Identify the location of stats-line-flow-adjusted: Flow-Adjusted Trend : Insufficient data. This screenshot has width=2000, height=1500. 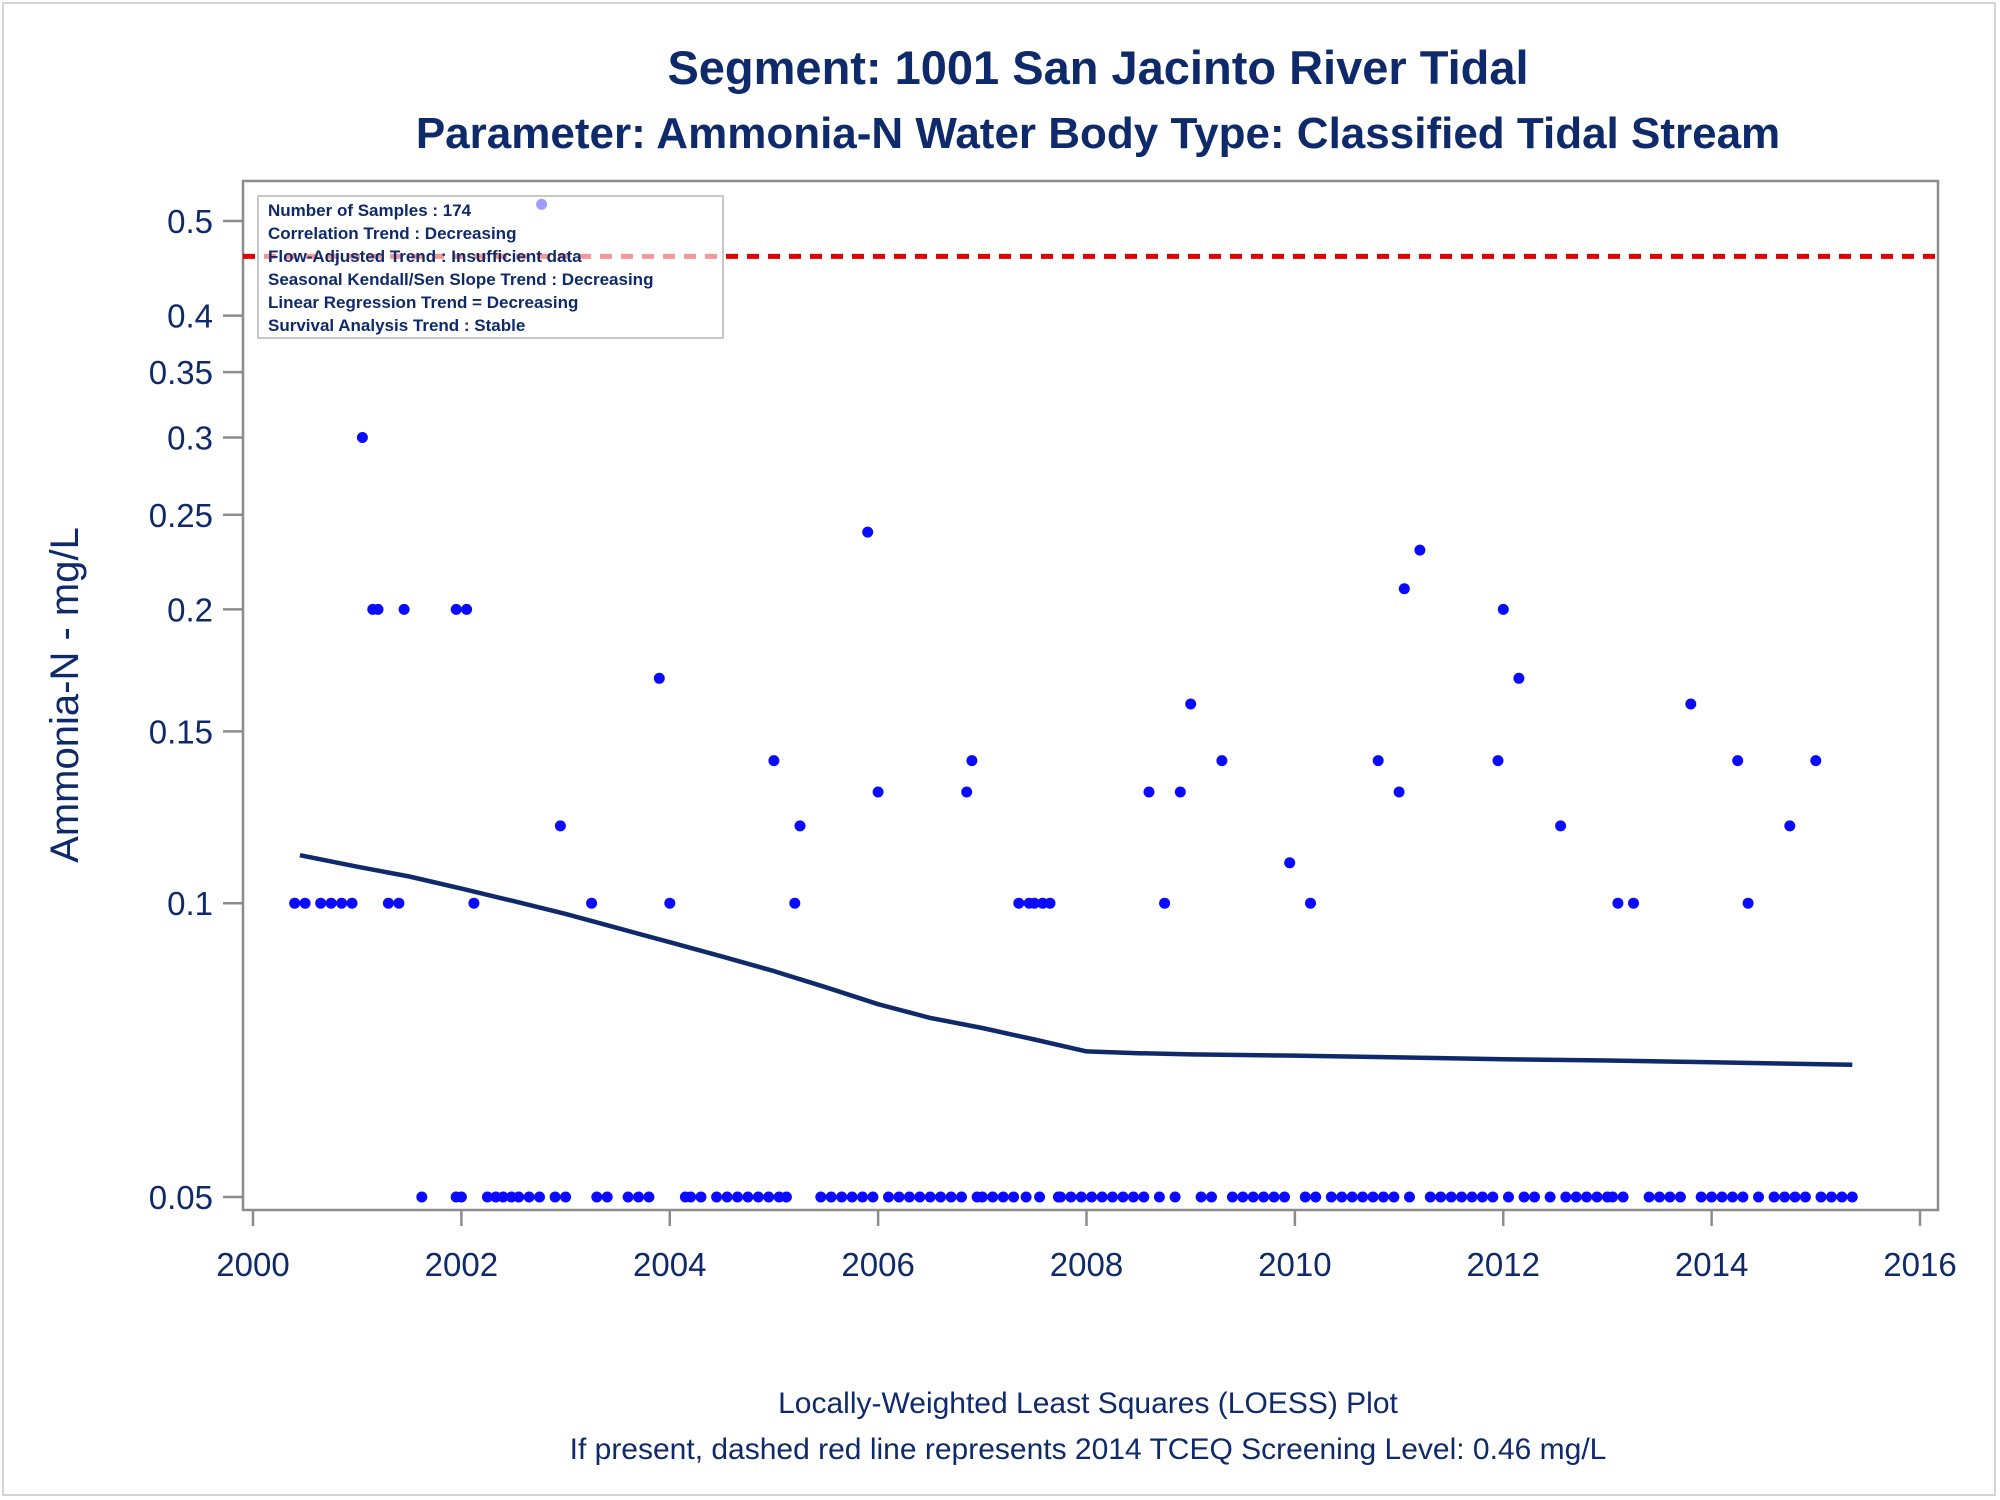
(425, 256).